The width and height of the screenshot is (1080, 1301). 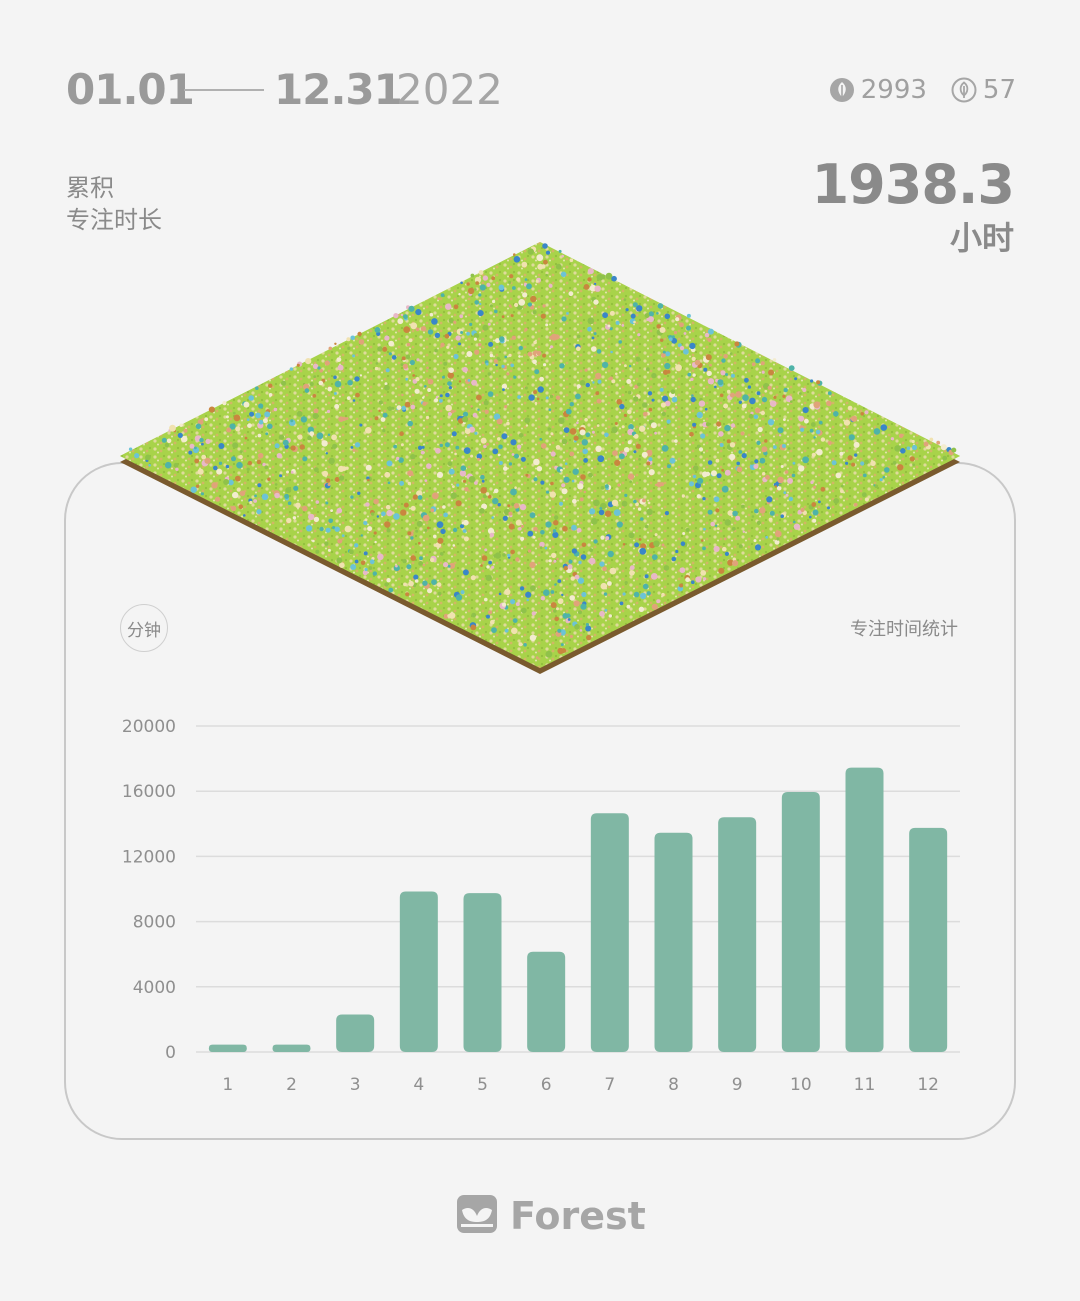 What do you see at coordinates (130, 89) in the screenshot?
I see `start-date: 01.01` at bounding box center [130, 89].